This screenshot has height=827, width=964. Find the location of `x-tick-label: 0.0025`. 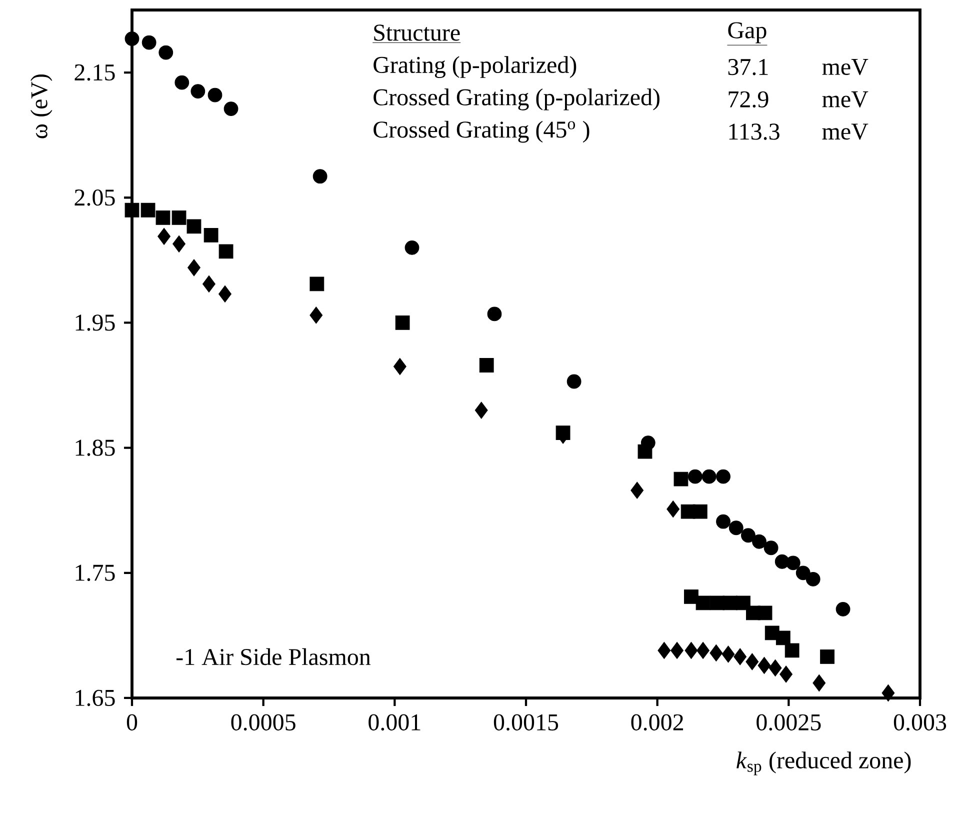

x-tick-label: 0.0025 is located at coordinates (788, 722).